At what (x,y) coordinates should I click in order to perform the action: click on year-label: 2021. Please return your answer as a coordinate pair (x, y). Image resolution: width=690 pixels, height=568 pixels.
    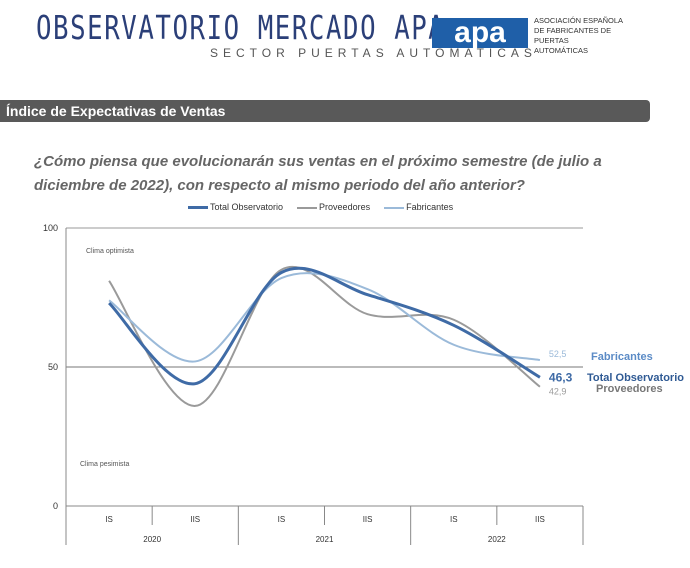
    Looking at the image, I should click on (325, 539).